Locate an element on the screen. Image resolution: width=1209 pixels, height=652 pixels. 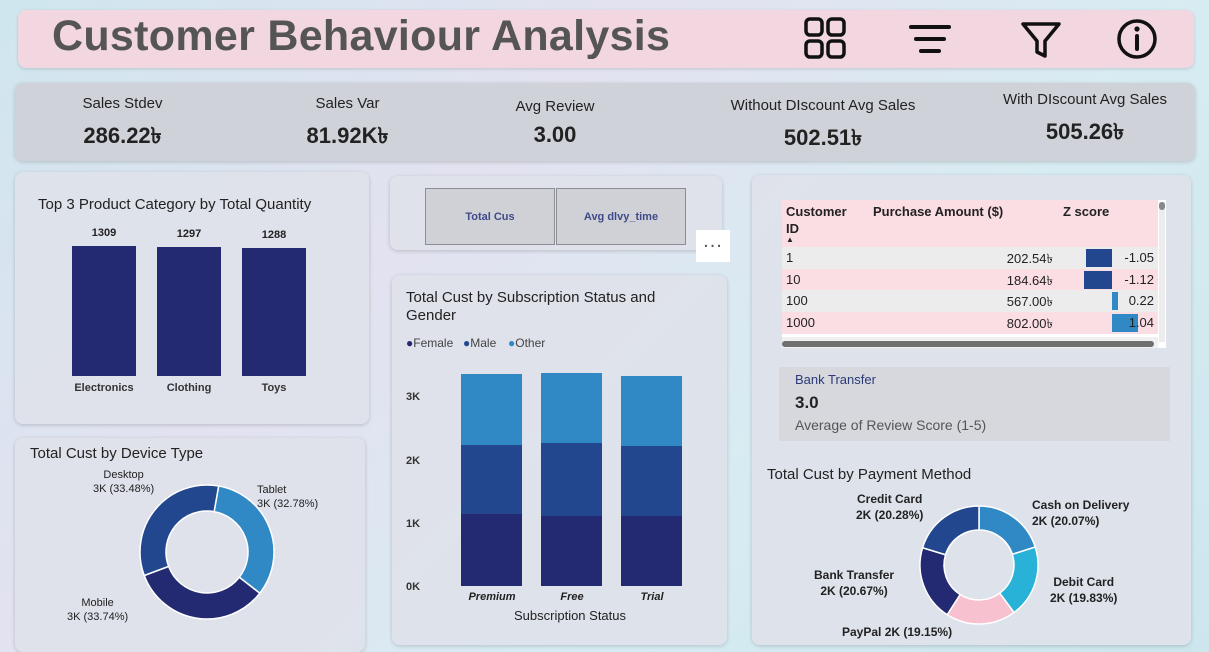
scrollbar-thumb is located at coordinates (1162, 206).